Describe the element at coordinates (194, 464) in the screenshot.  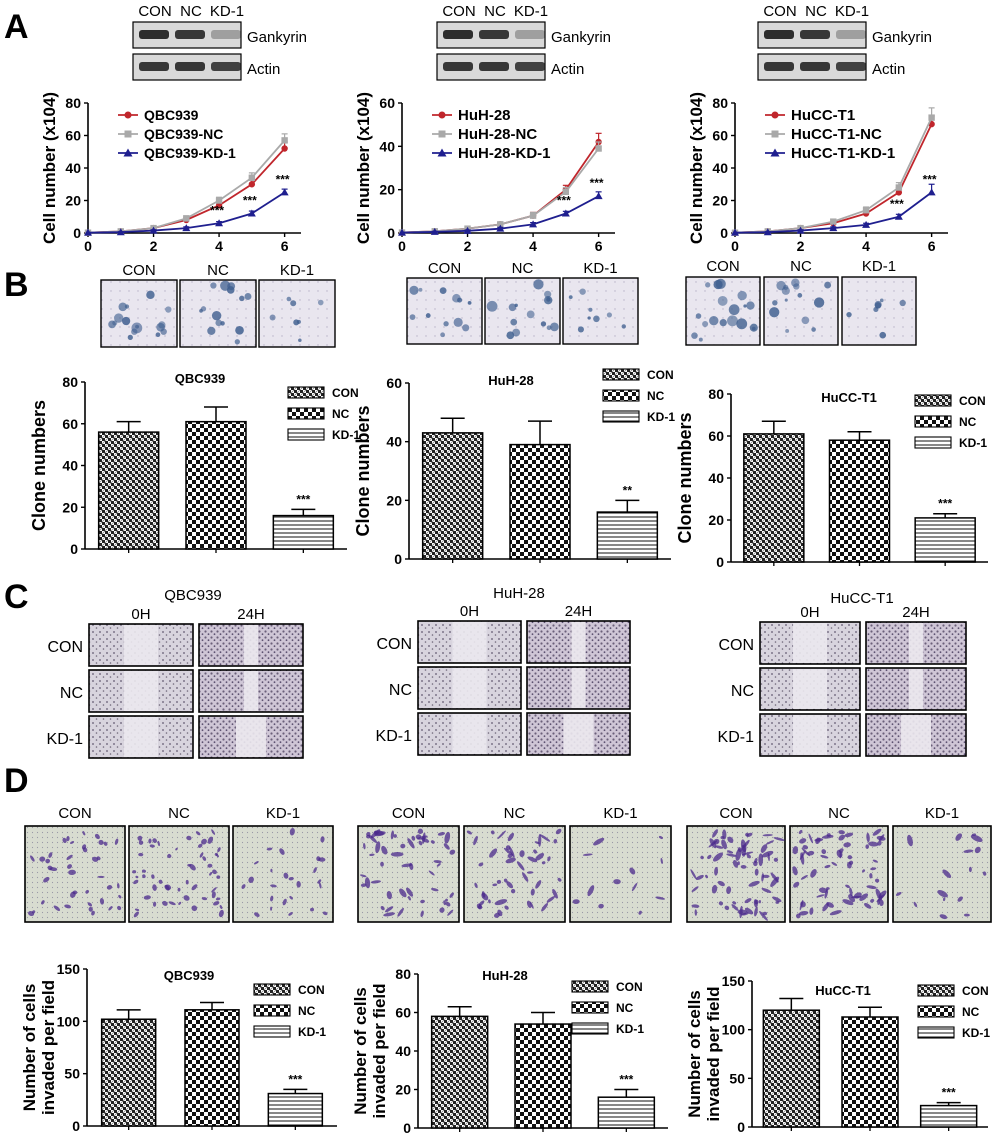
I see `bar-chart-b1: 0 20 40 60 80 *** QBC939 Clone numbers CON NC KD-1` at that location.